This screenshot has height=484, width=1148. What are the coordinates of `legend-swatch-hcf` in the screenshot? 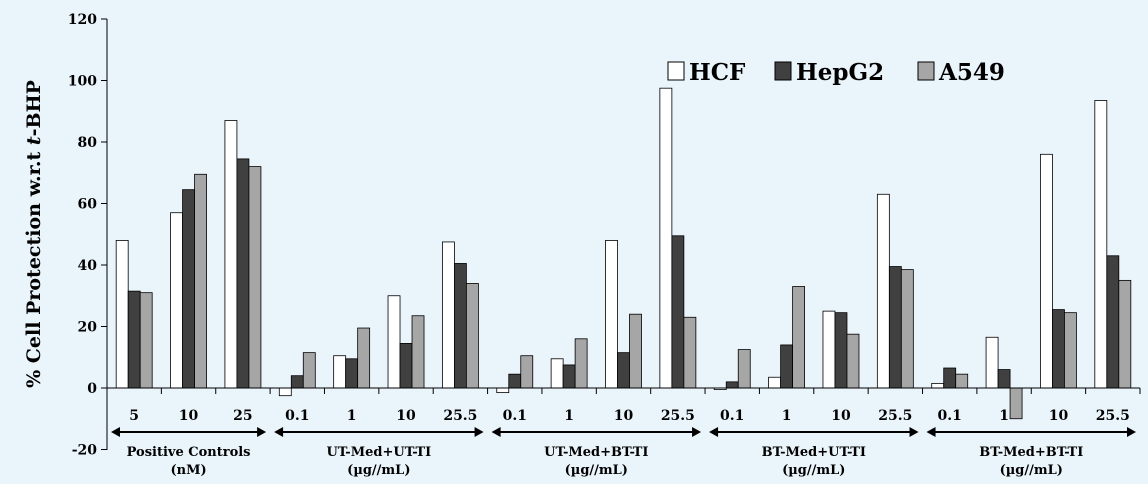 It's located at (676, 71).